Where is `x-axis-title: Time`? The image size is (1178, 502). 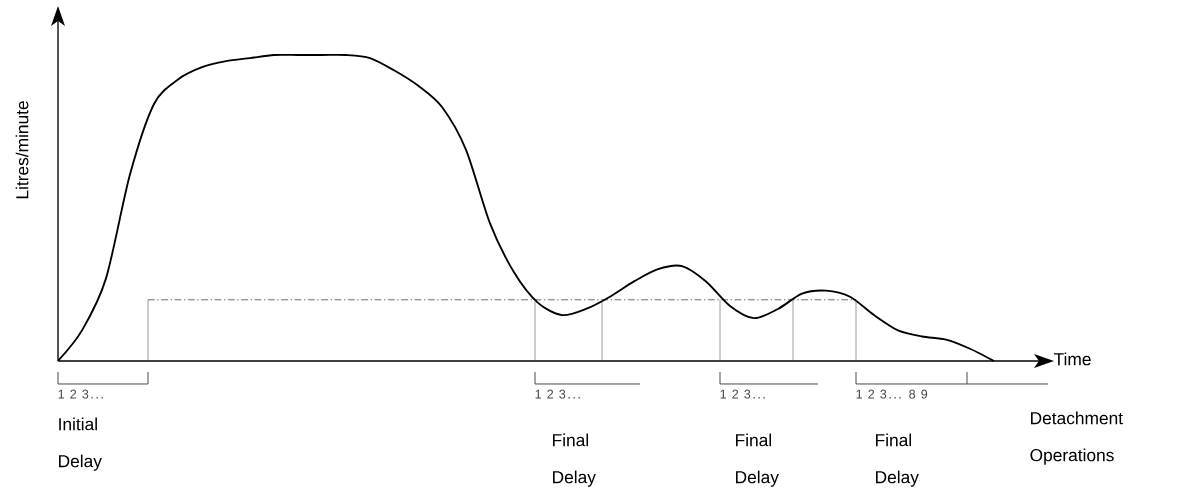
x-axis-title: Time is located at coordinates (1072, 359).